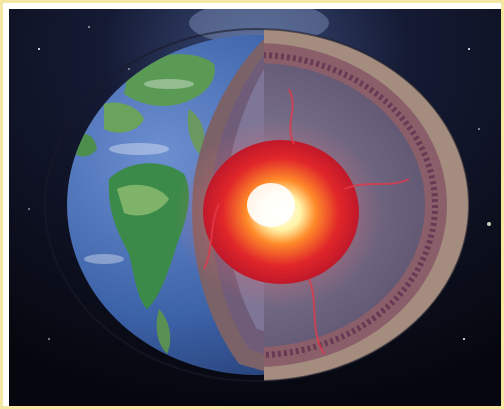 This screenshot has height=409, width=504. What do you see at coordinates (139, 171) in the screenshot?
I see `clouds` at bounding box center [139, 171].